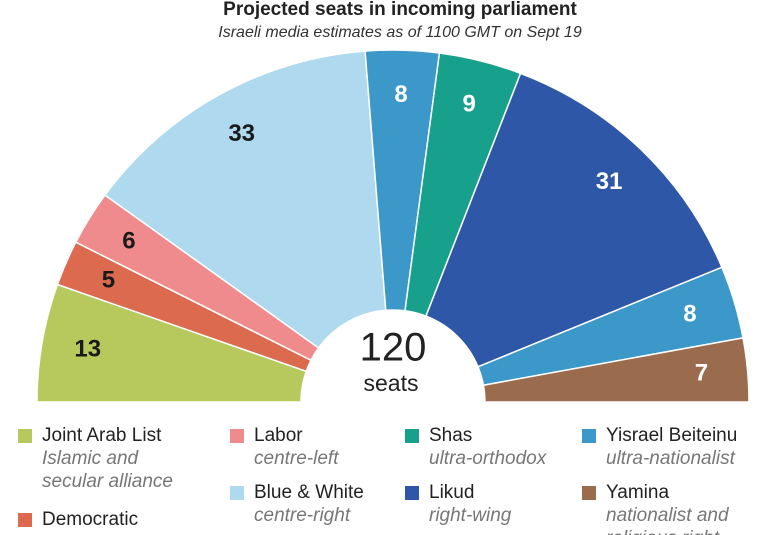  What do you see at coordinates (102, 435) in the screenshot?
I see `legend-name: Joint Arab List` at bounding box center [102, 435].